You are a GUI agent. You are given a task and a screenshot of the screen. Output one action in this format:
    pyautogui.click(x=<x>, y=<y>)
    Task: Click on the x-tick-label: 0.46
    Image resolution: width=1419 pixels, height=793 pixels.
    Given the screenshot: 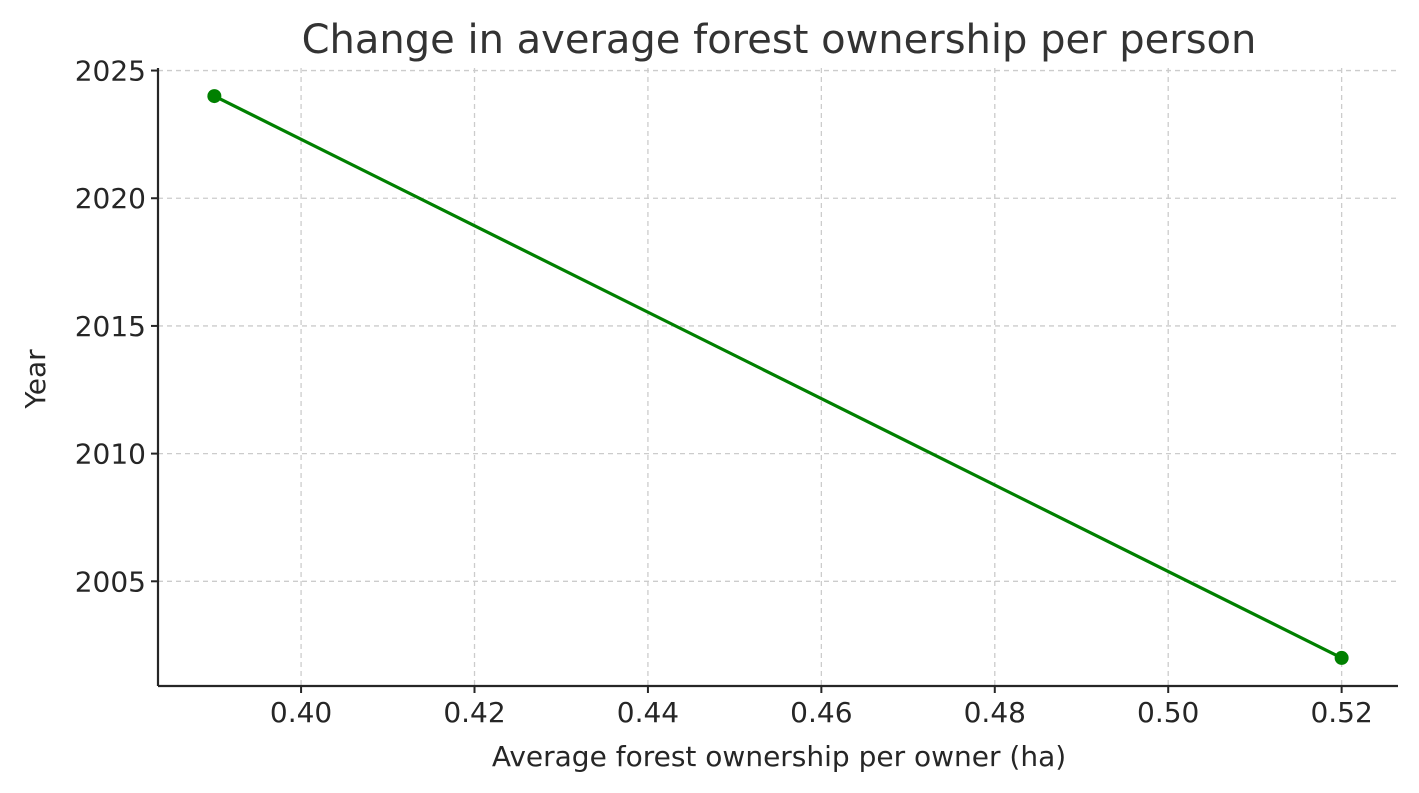 What is the action you would take?
    pyautogui.click(x=821, y=712)
    